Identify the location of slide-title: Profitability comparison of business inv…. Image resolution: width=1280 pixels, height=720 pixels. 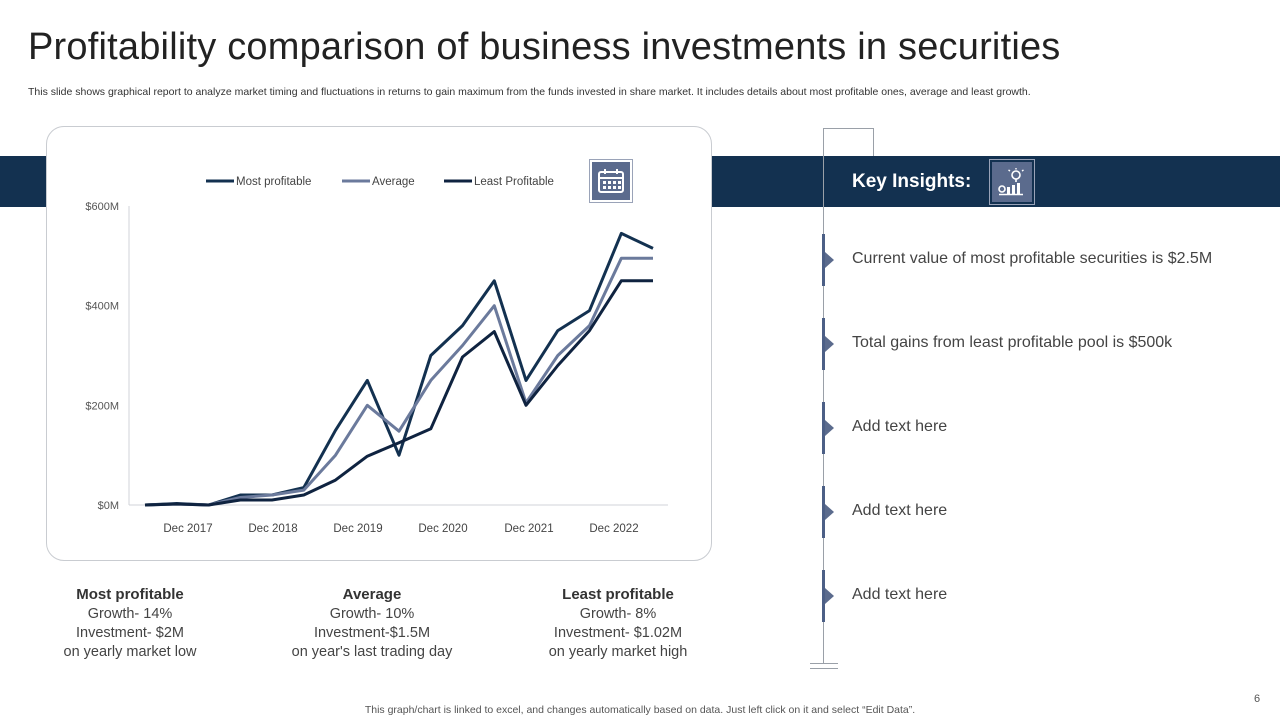
(544, 47).